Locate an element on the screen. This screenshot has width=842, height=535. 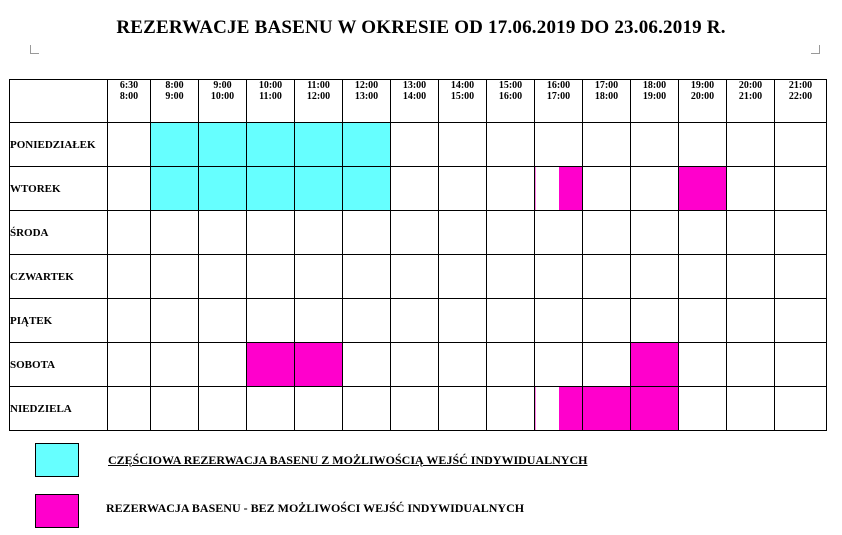
time-slot-end: 12:00 is located at coordinates (318, 96).